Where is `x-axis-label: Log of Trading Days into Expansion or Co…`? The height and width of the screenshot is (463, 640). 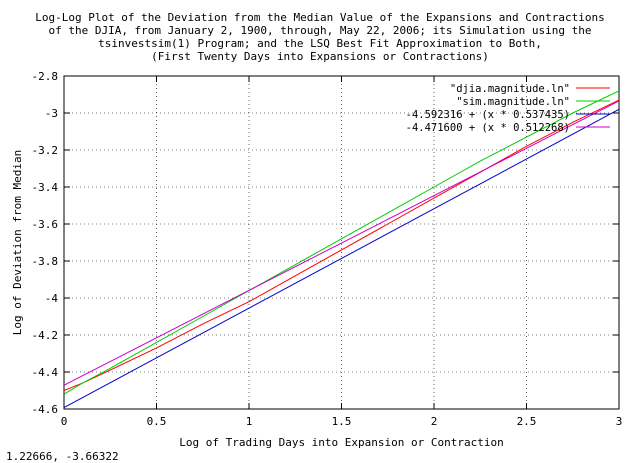
x-axis-label: Log of Trading Days into Expansion or Co… is located at coordinates (341, 442).